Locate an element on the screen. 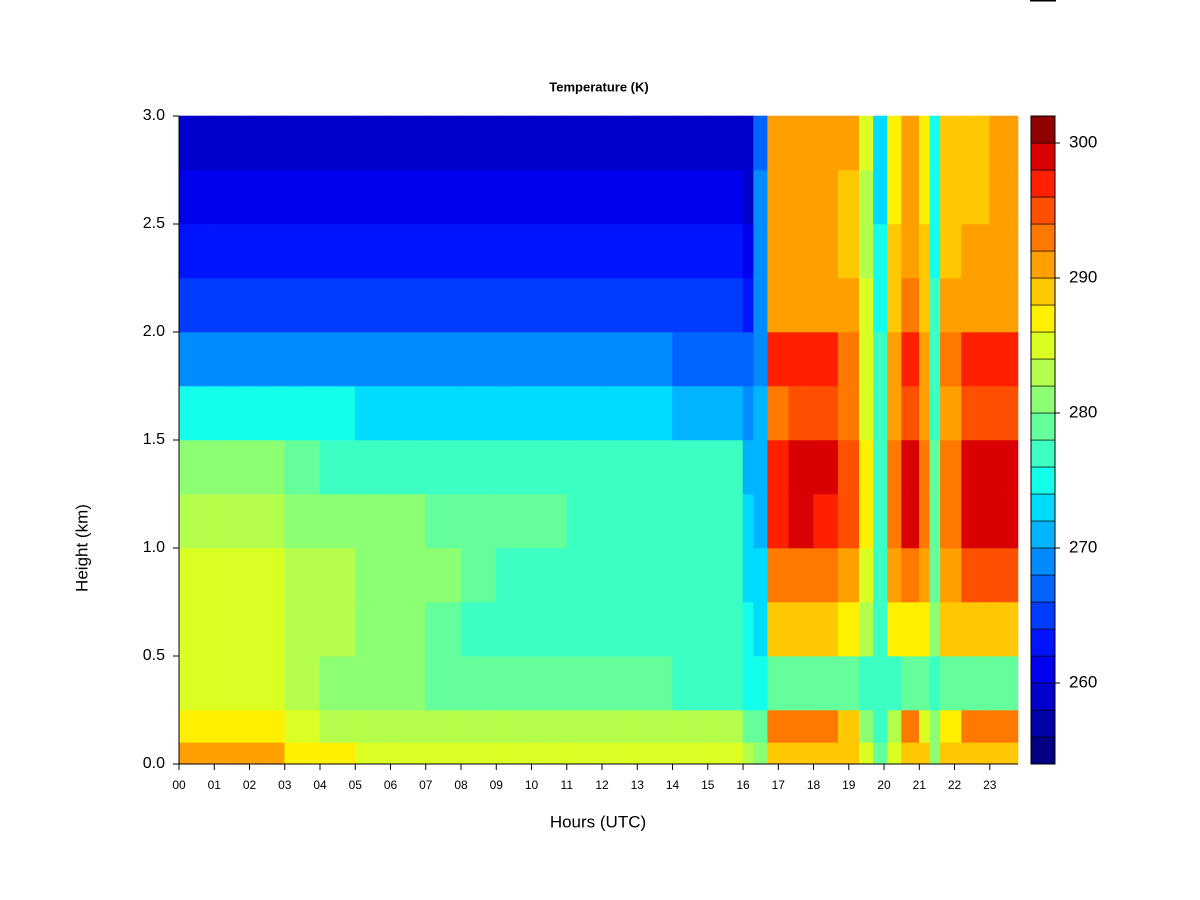  colorbar: 260 270 280 290 300 is located at coordinates (1063, 440).